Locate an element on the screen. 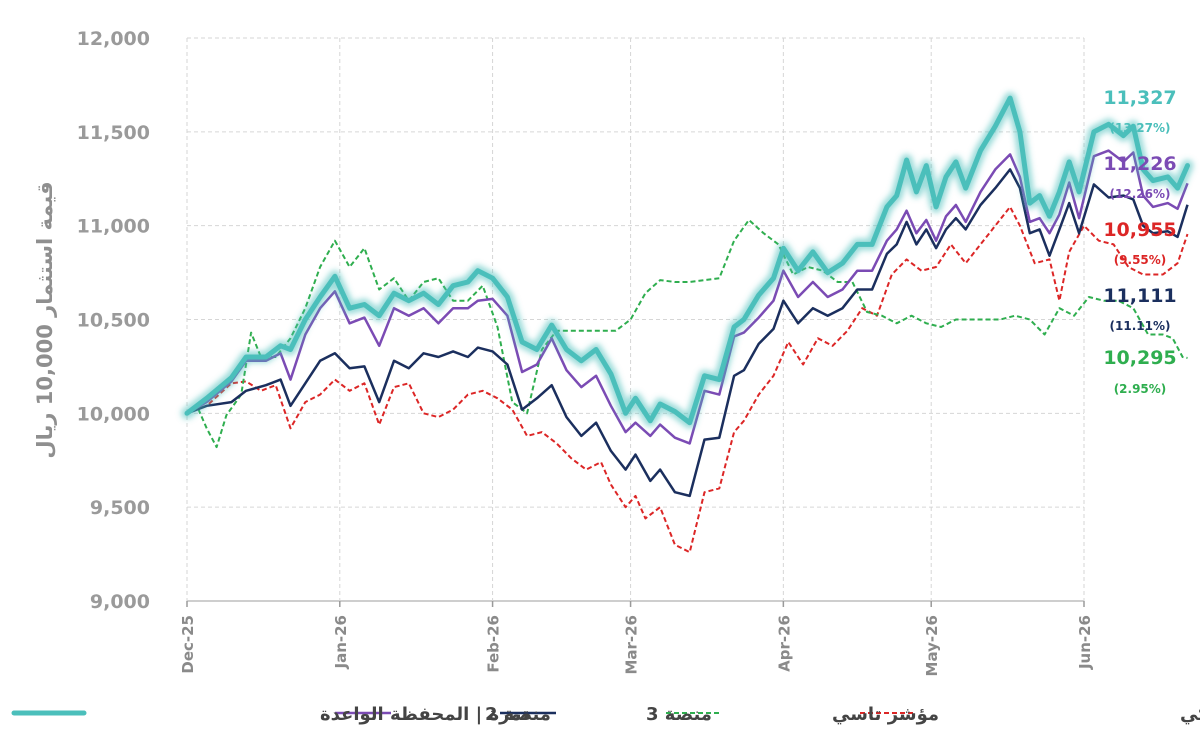  y-tick-label: 10,500 is located at coordinates (113, 321).